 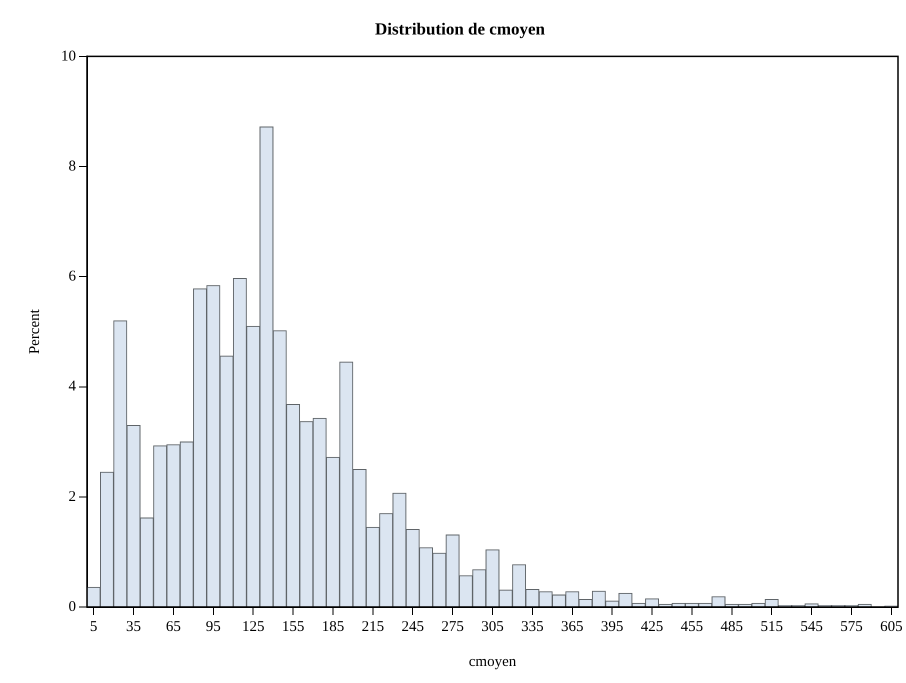 What do you see at coordinates (891, 626) in the screenshot?
I see `x-tick-label: 605` at bounding box center [891, 626].